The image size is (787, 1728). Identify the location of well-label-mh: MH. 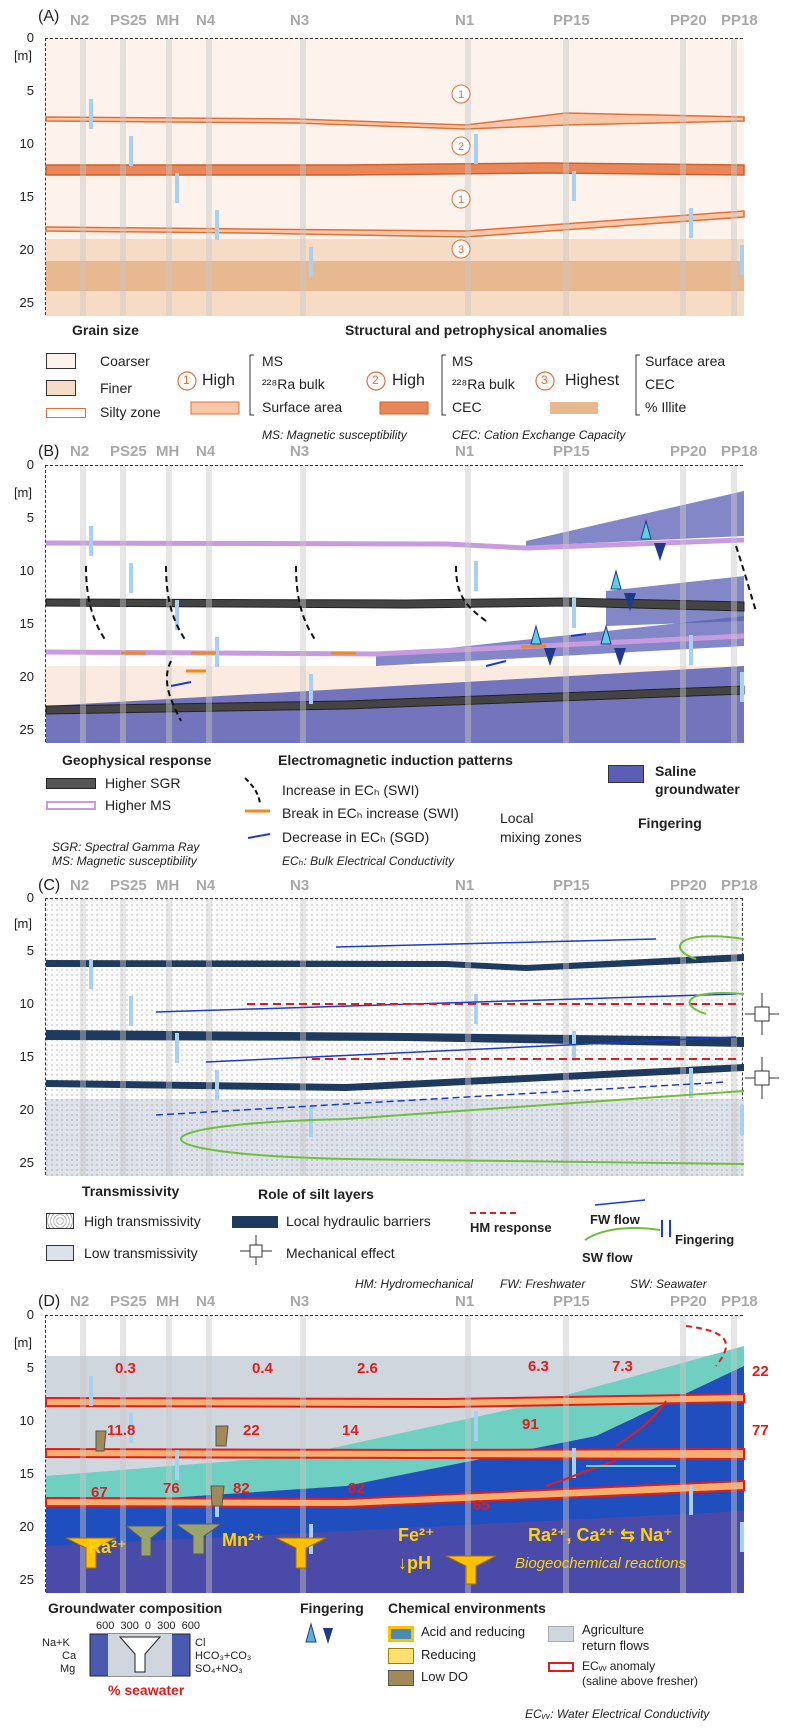
(168, 885).